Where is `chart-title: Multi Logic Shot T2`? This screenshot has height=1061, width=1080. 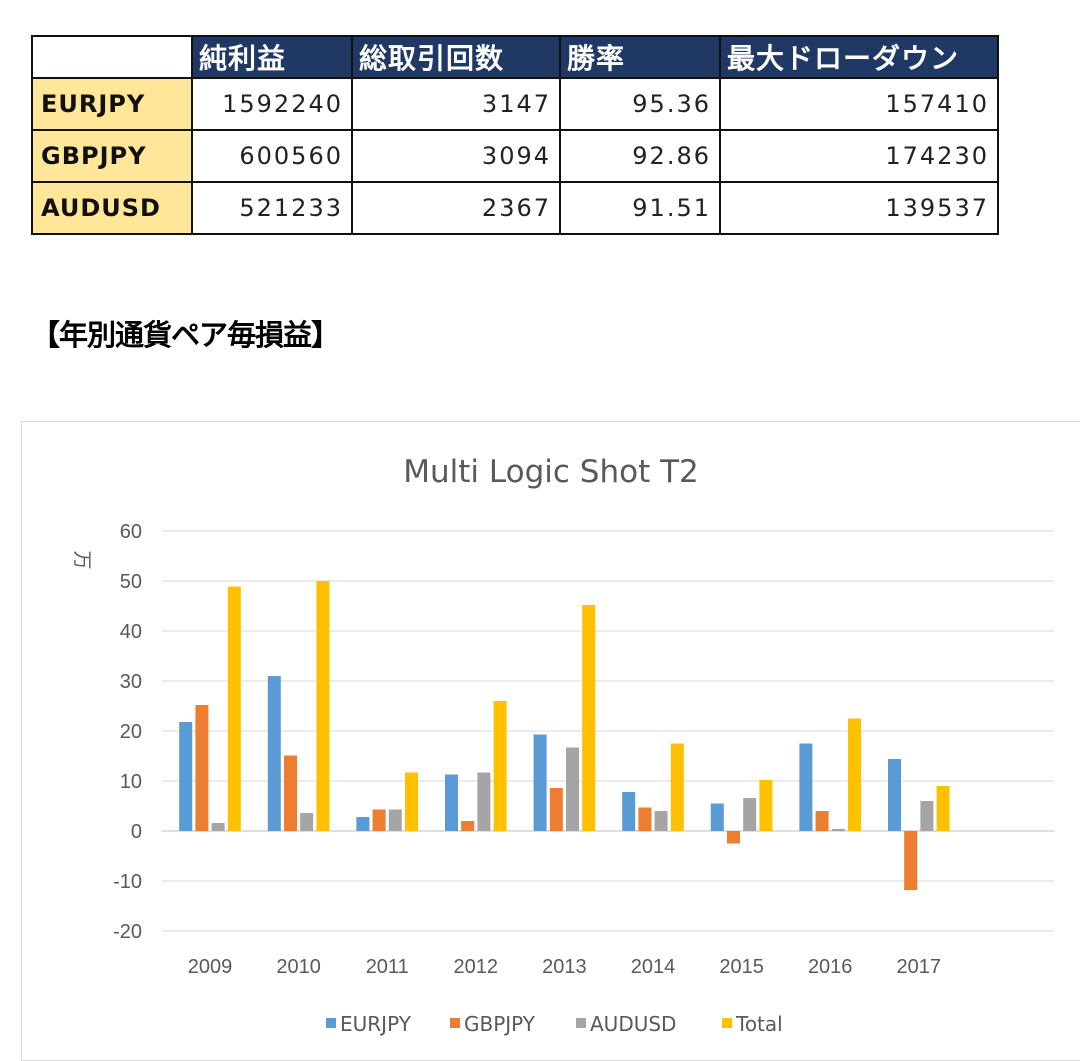 chart-title: Multi Logic Shot T2 is located at coordinates (550, 472).